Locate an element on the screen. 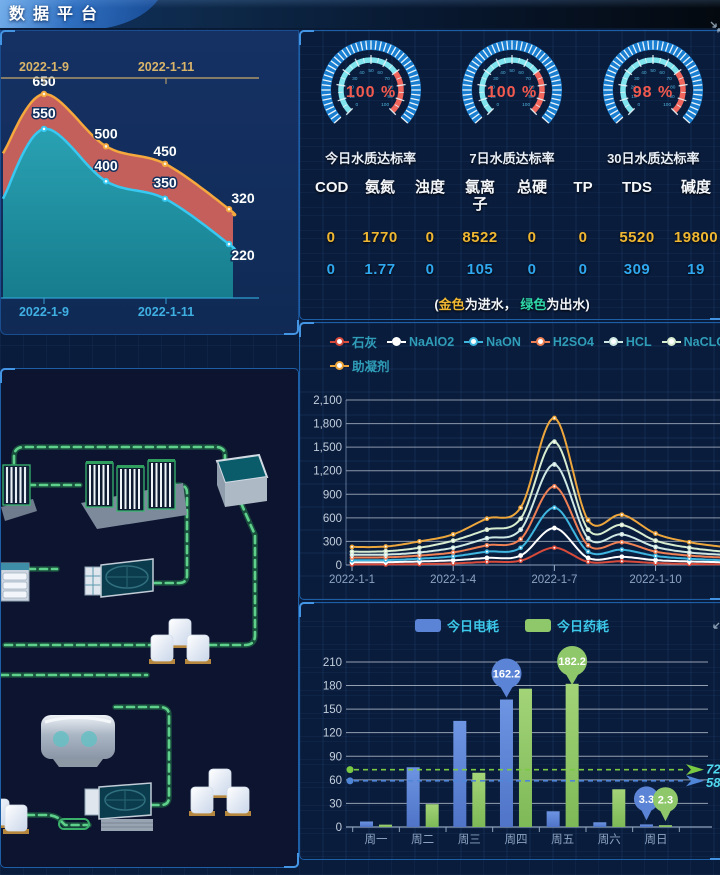 Image resolution: width=720 pixels, height=875 pixels. column-header: 氯离子 is located at coordinates (479, 196).